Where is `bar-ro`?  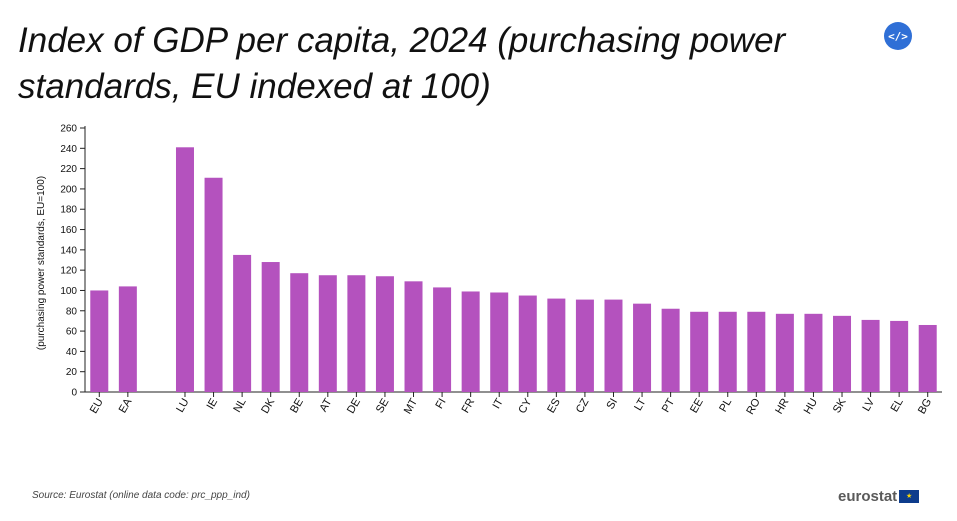
bar-ro is located at coordinates (756, 351).